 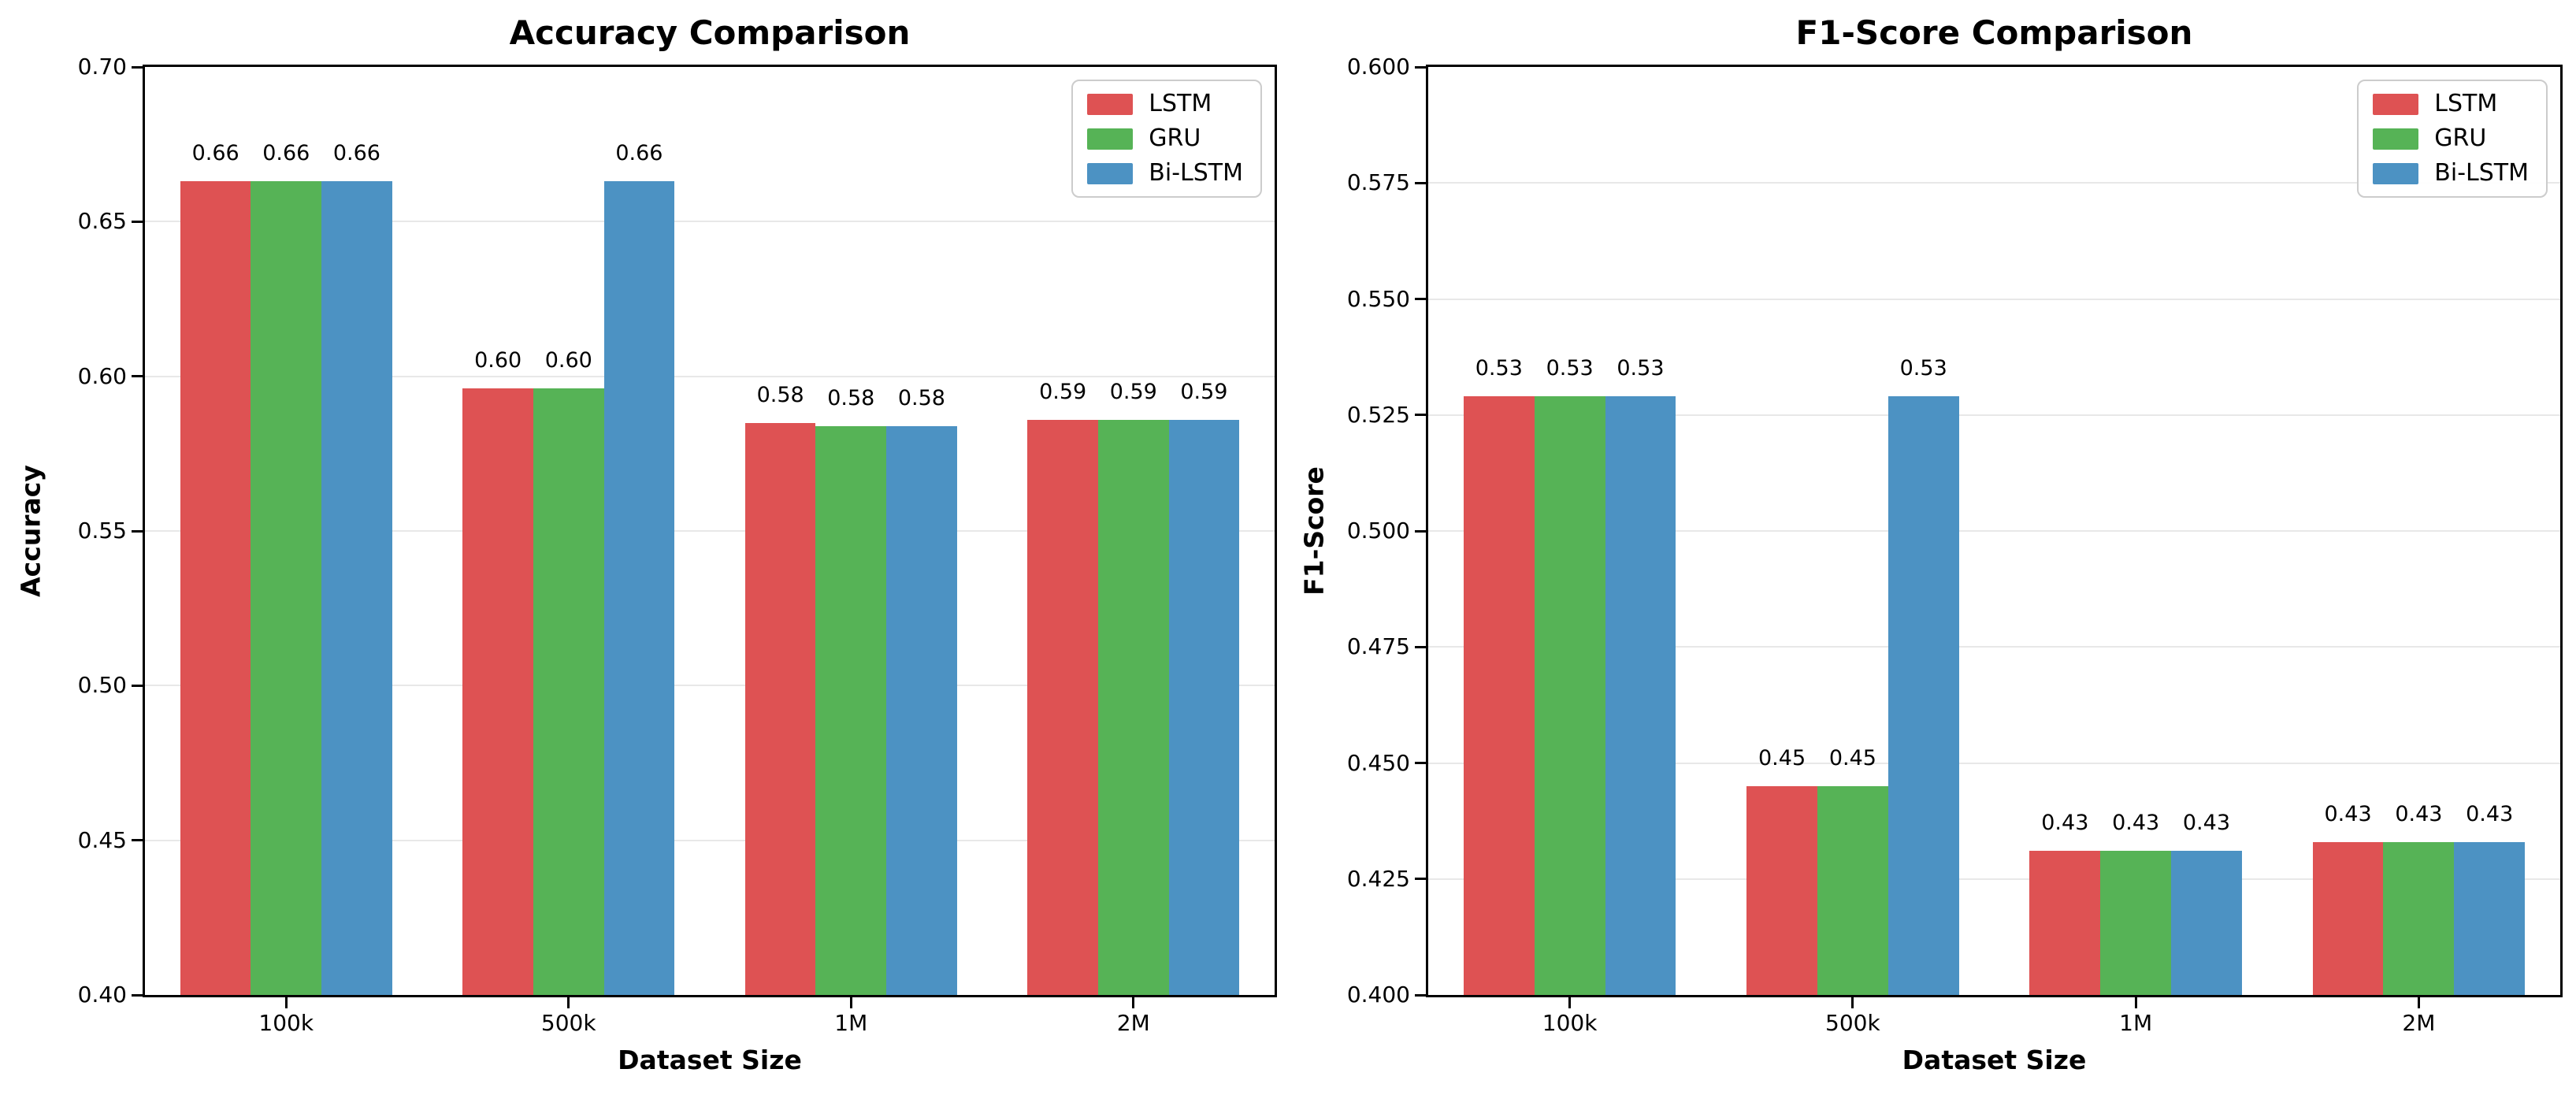 I want to click on x-tick-label: 1M, so click(x=851, y=1023).